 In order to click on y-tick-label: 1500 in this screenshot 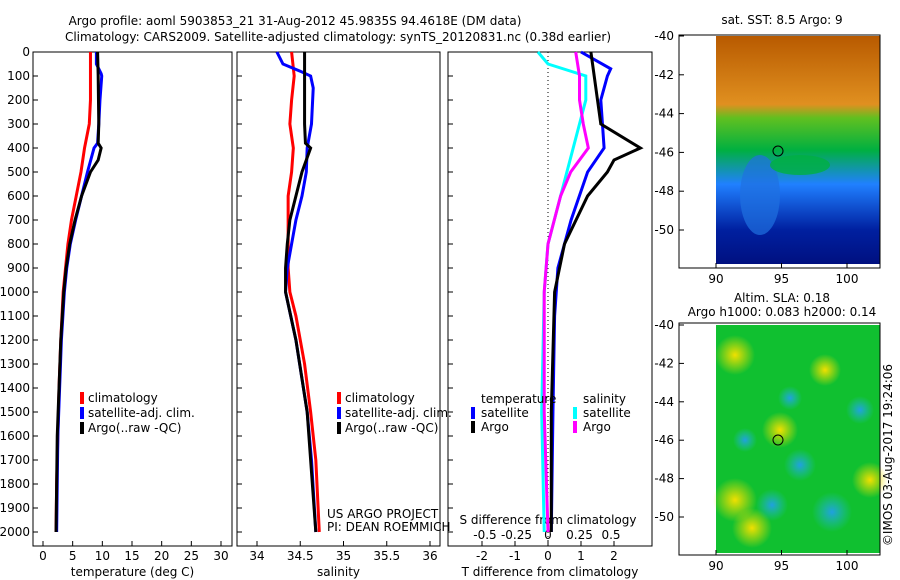, I will do `click(15, 412)`.